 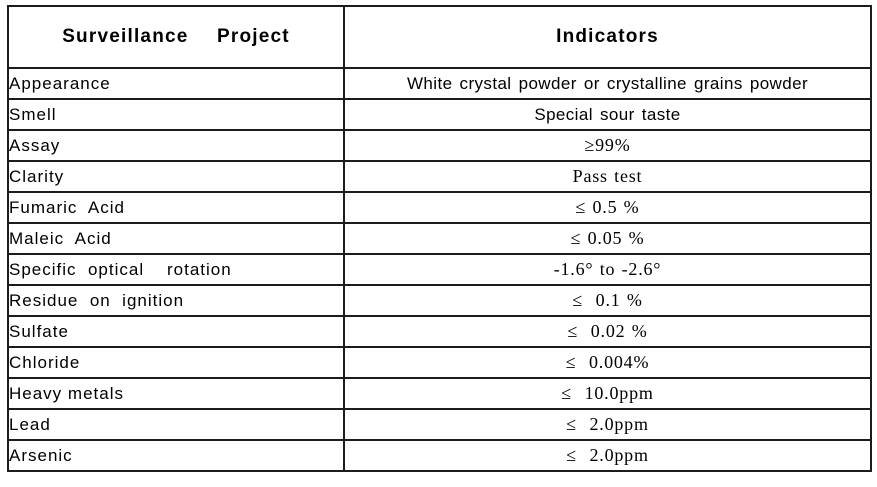 I want to click on table-row: Lead ≤ 2.0ppm, so click(x=439, y=424).